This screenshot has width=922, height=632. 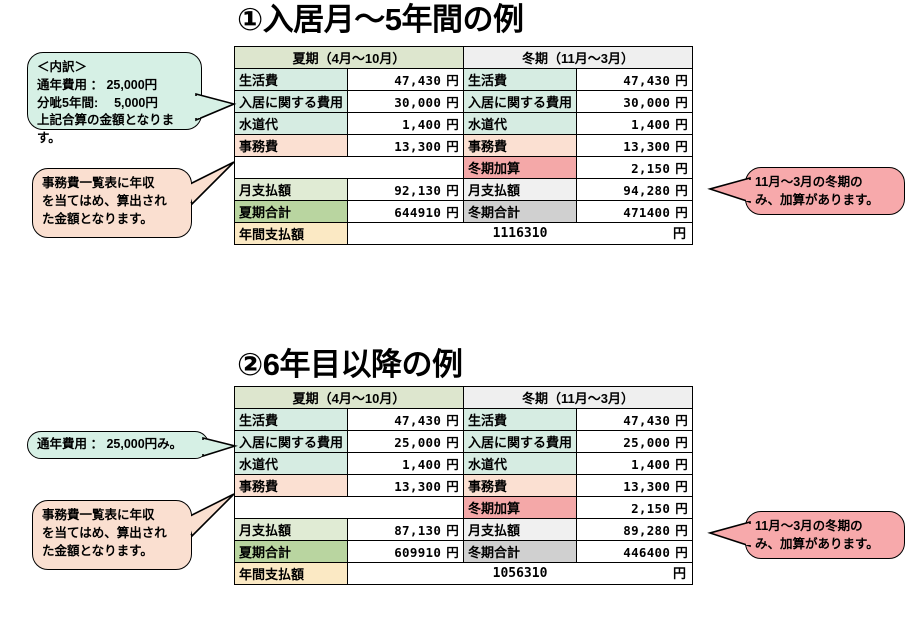 I want to click on callout-winter-surcharge-1: 11月～3月の冬期の み、加算があります。, so click(x=825, y=191).